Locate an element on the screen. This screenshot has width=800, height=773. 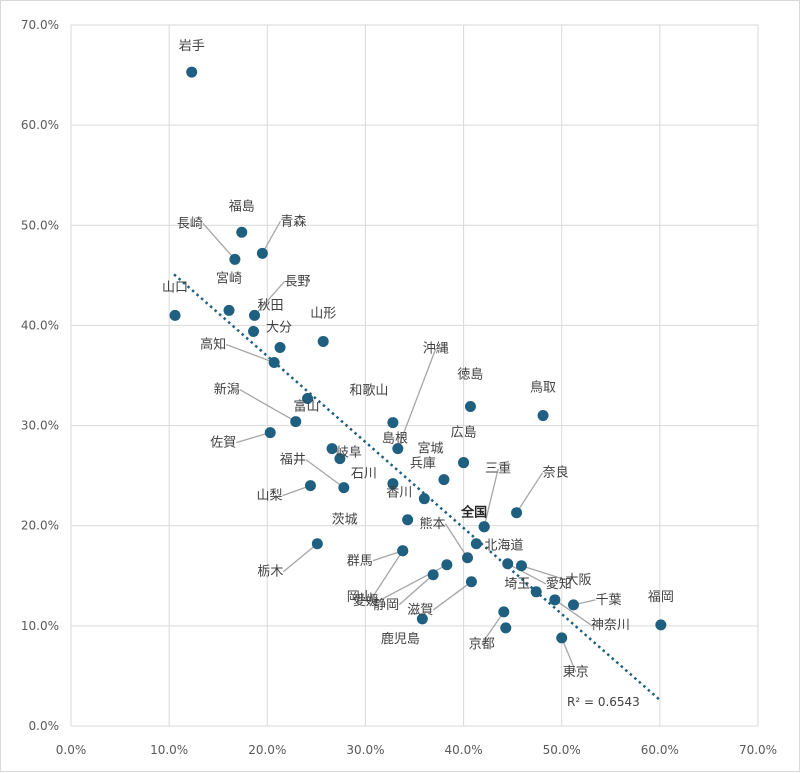
point-label: 岐阜 is located at coordinates (349, 453).